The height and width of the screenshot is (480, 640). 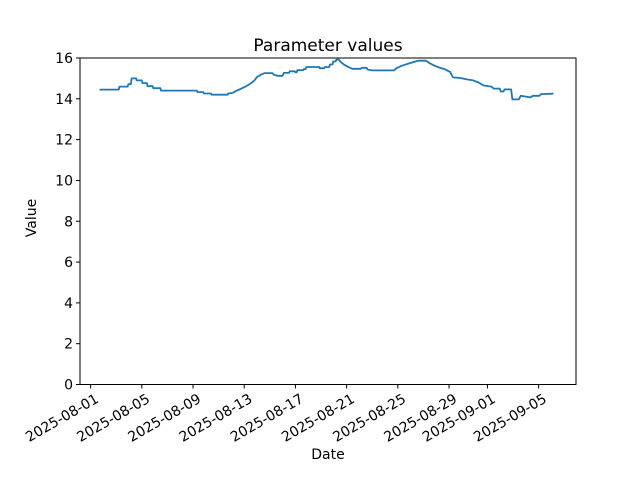 I want to click on data-series-line, so click(x=326, y=79).